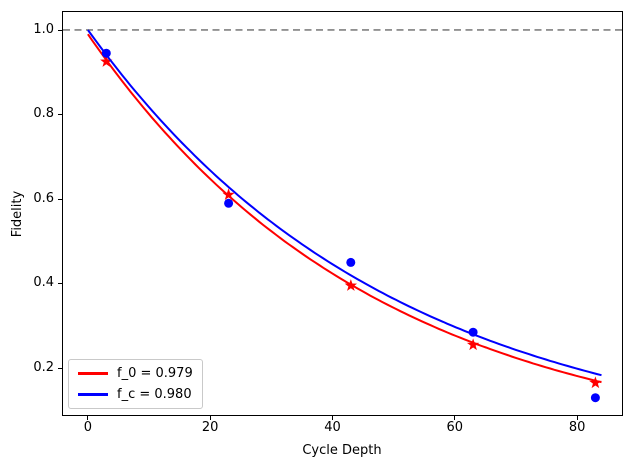  I want to click on legend-entry-fc: f_c = 0.980, so click(135, 394).